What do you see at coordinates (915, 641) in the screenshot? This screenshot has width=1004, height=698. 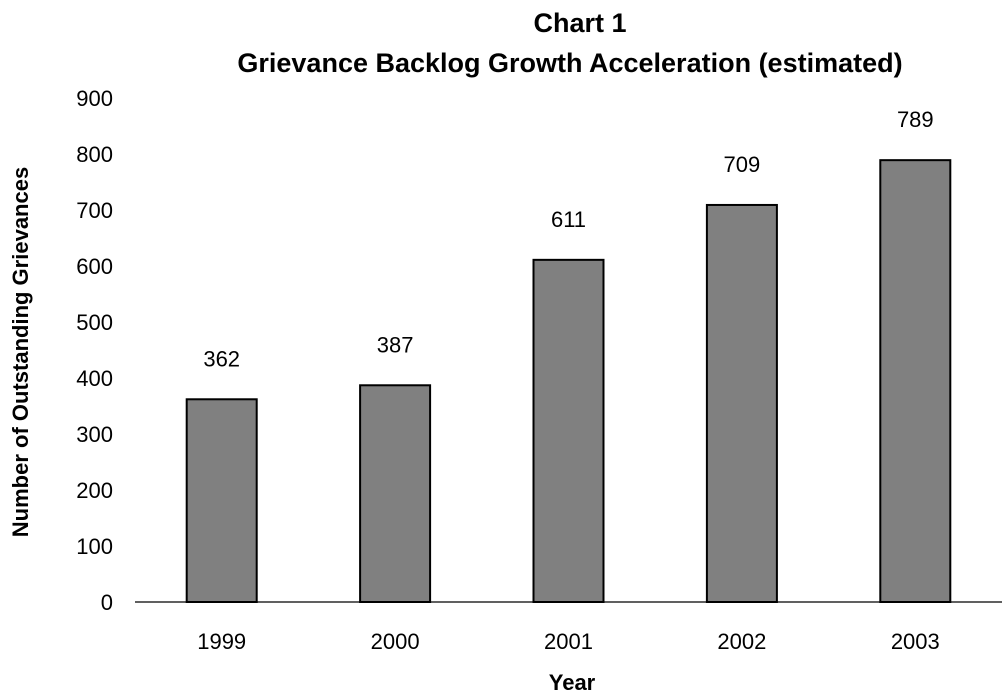 I see `x-tick-label: 2003` at bounding box center [915, 641].